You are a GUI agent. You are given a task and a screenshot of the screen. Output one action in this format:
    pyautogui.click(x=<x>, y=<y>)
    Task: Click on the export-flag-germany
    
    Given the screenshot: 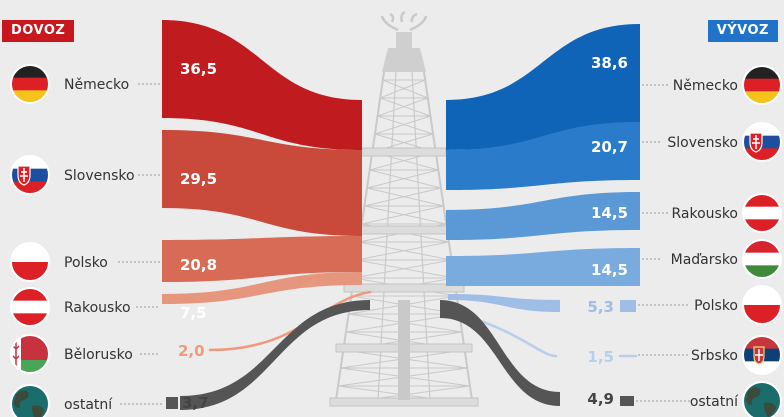 What is the action you would take?
    pyautogui.click(x=762, y=85)
    